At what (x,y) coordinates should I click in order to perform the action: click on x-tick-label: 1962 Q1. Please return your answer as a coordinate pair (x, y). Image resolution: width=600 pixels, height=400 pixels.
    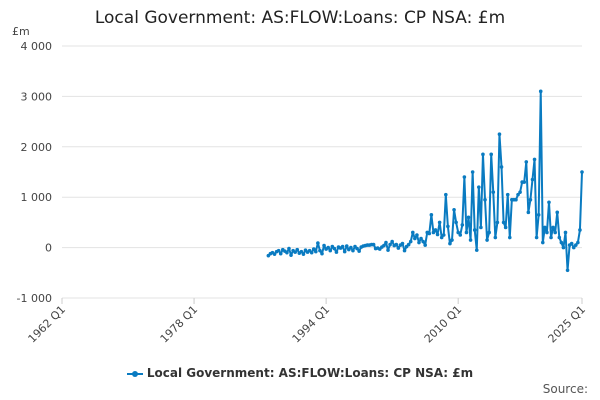
    Looking at the image, I should click on (47, 324).